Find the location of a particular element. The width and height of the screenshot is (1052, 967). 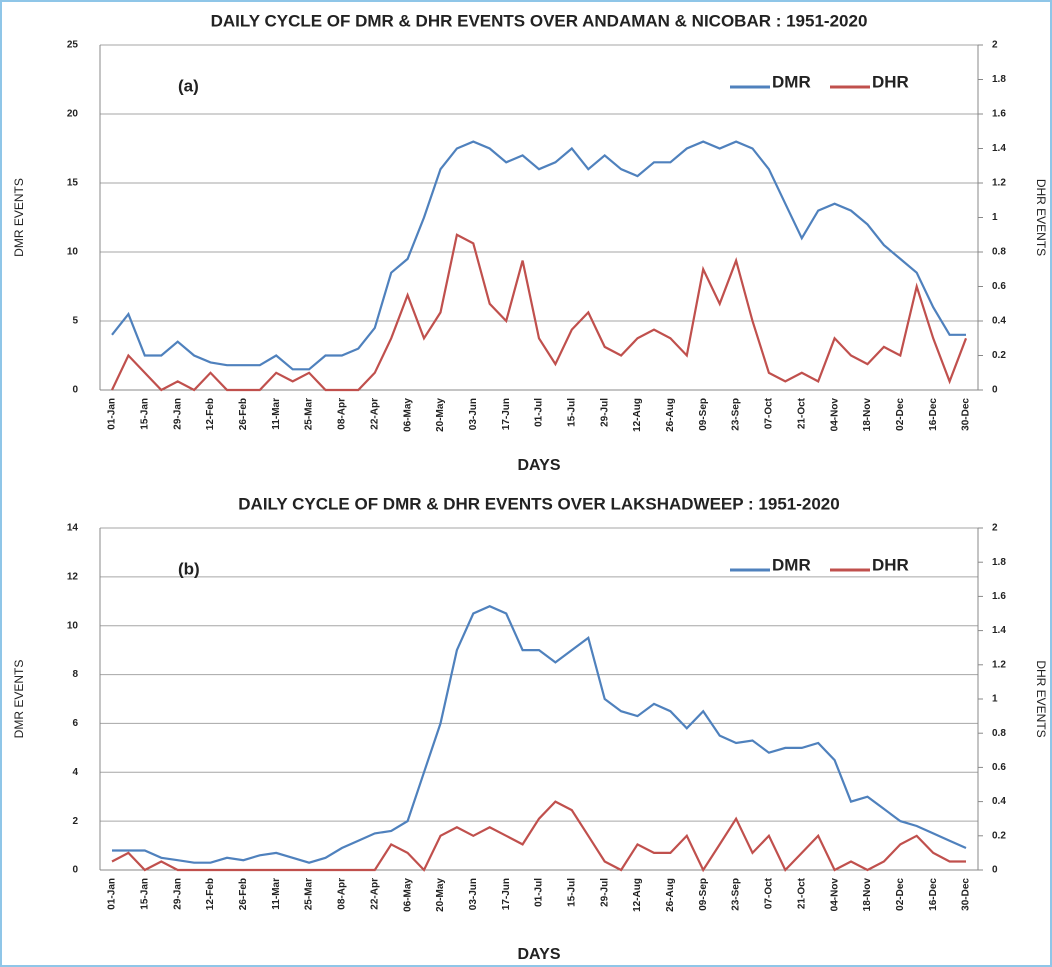

x-tick-label: 07-Oct is located at coordinates (769, 413).